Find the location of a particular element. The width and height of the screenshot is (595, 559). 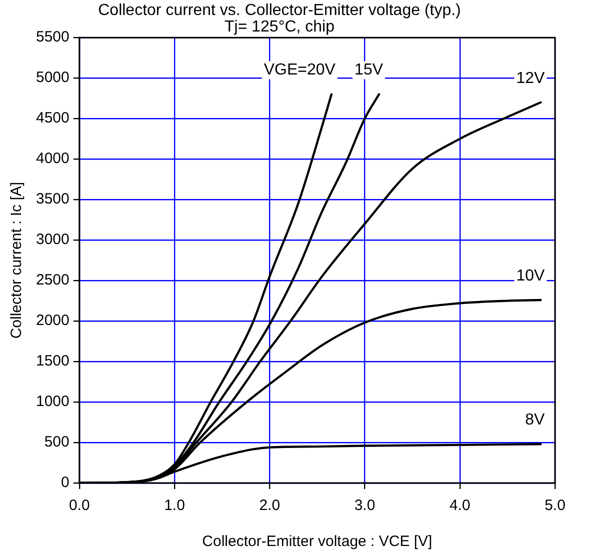

x-tick-label: 5.0 is located at coordinates (555, 505).